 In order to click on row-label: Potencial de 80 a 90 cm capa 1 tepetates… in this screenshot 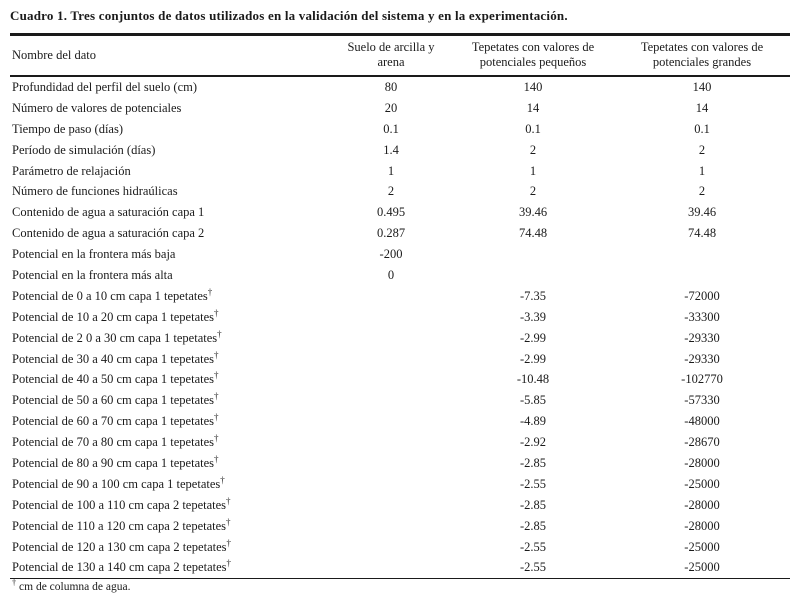, I will do `click(115, 461)`.